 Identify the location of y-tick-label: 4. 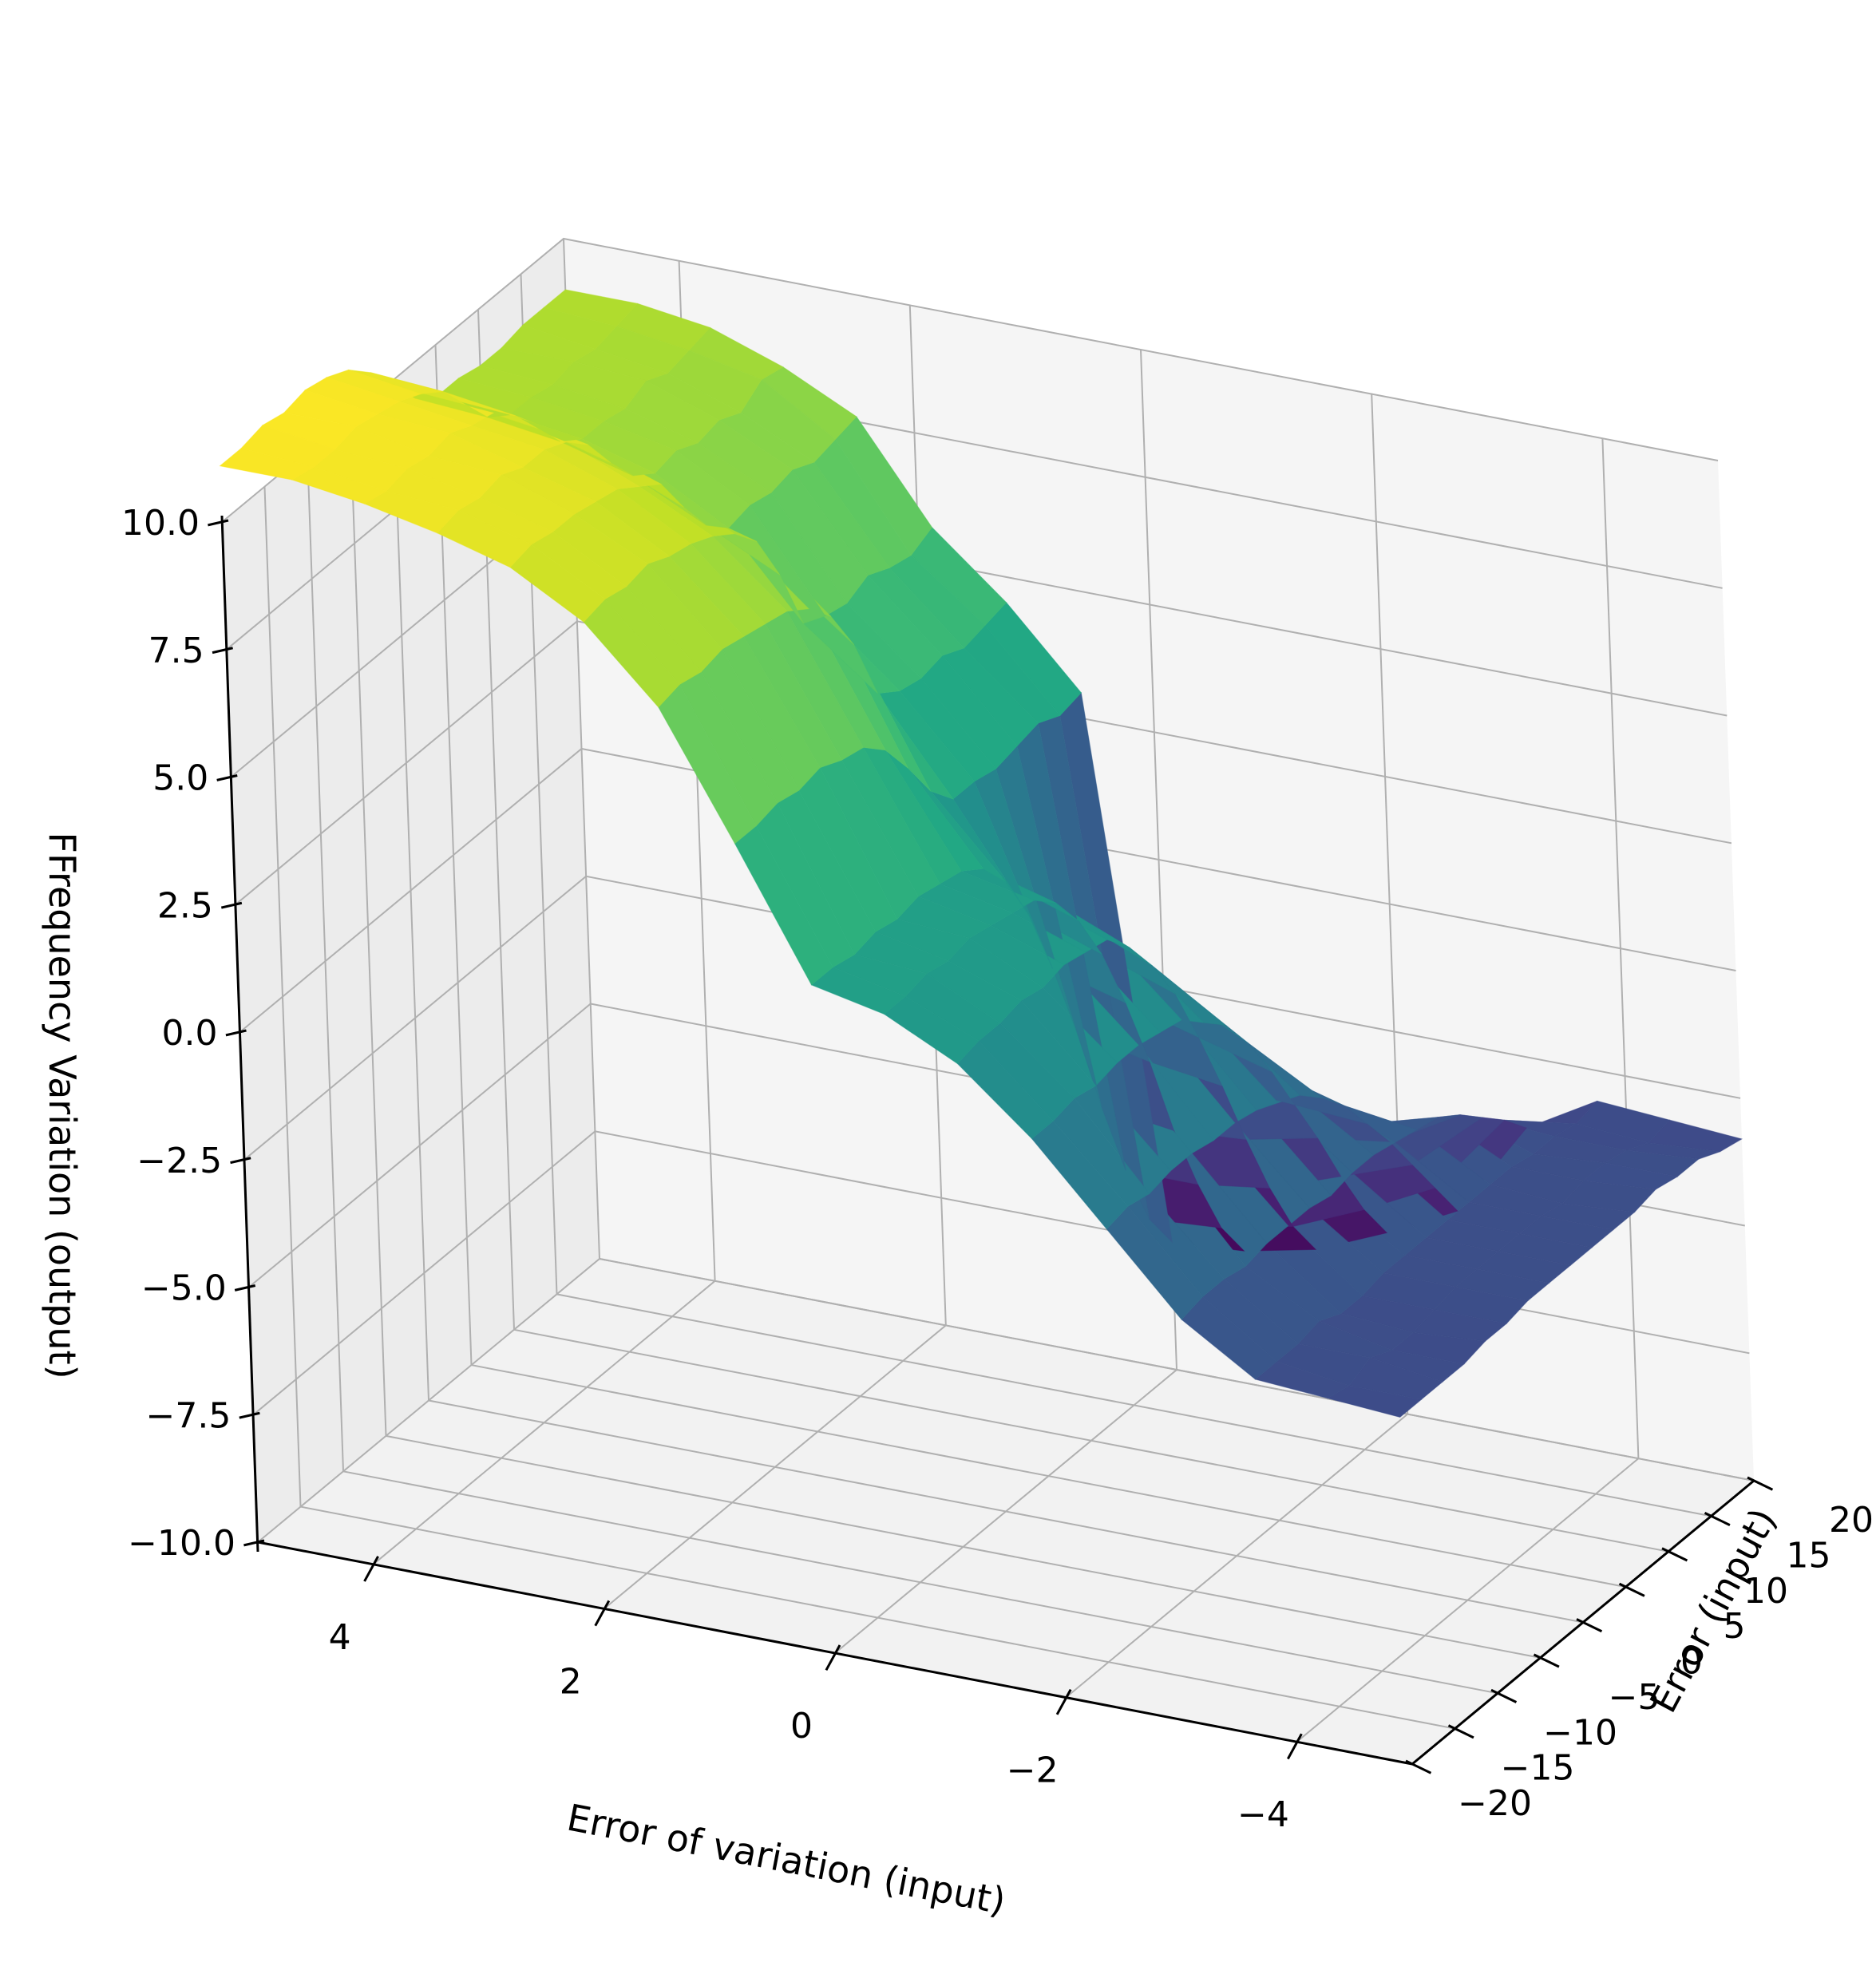
(340, 1637).